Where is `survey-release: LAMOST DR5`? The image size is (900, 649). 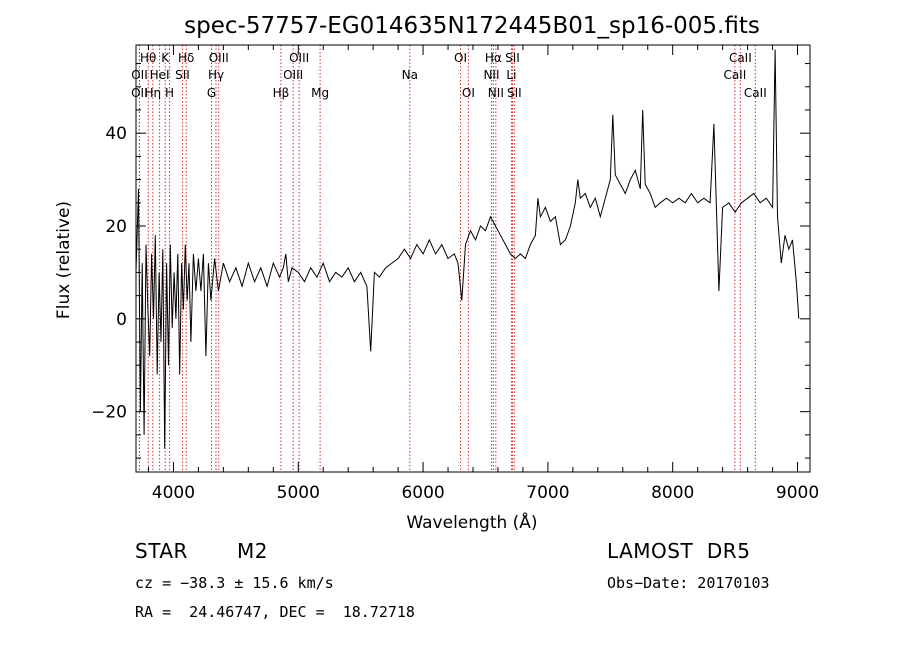
survey-release: LAMOST DR5 is located at coordinates (679, 551).